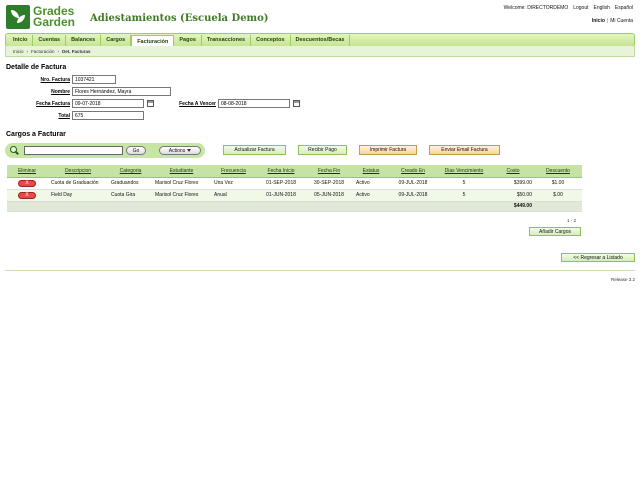 This screenshot has width=640, height=480. What do you see at coordinates (464, 171) in the screenshot?
I see `col-dias-vencimiento: Dias Vencimiento` at bounding box center [464, 171].